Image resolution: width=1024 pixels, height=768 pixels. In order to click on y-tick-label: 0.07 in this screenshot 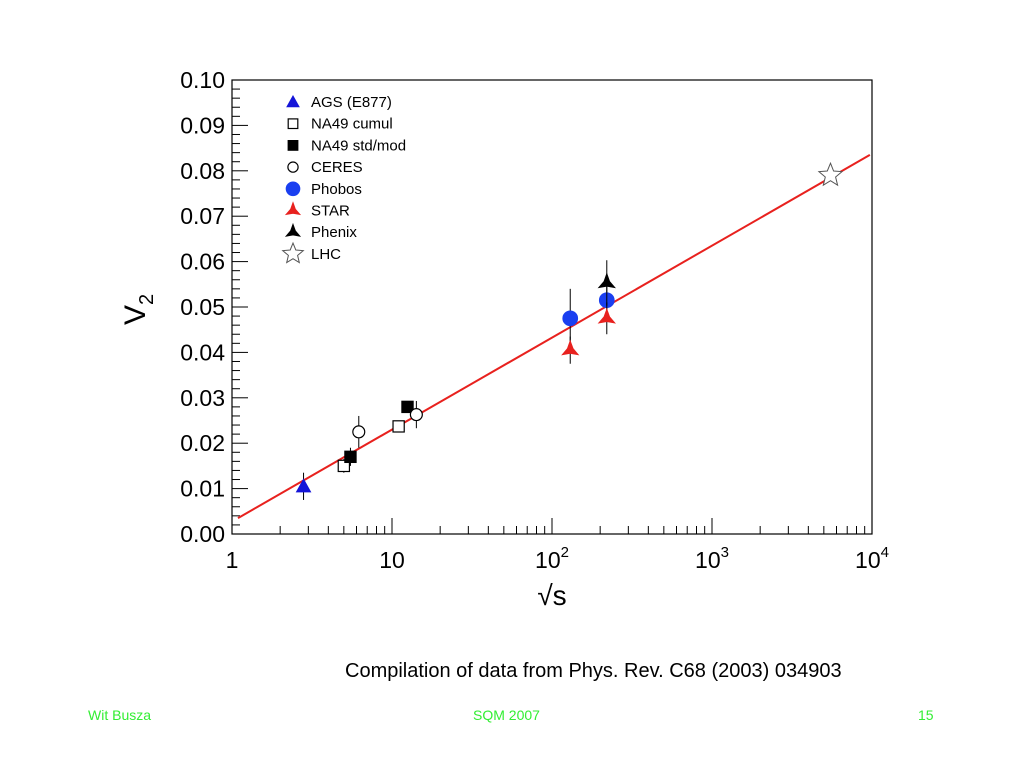, I will do `click(202, 216)`.